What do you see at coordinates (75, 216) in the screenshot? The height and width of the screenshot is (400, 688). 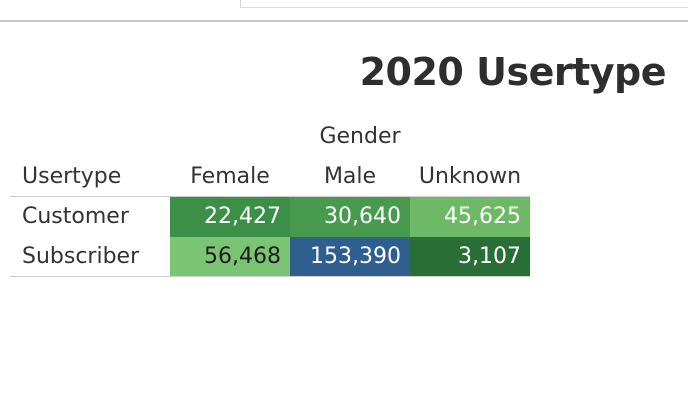 I see `row-header-customer: Customer` at bounding box center [75, 216].